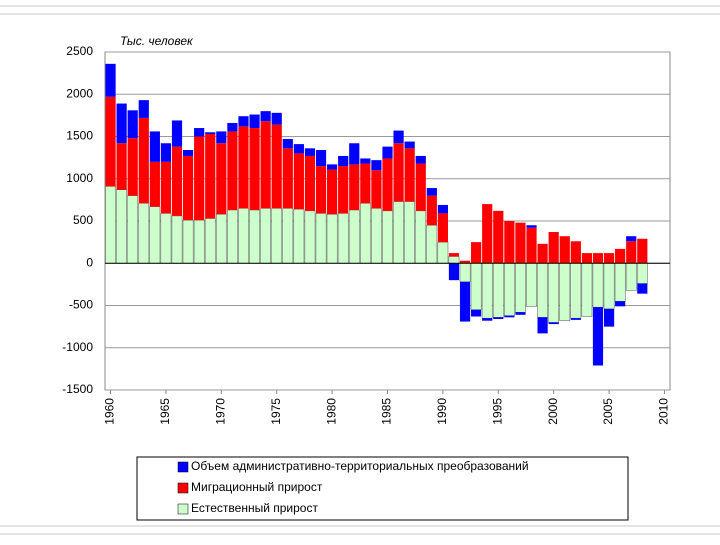 Image resolution: width=720 pixels, height=545 pixels. I want to click on y-tick-label: -1500, so click(77, 389).